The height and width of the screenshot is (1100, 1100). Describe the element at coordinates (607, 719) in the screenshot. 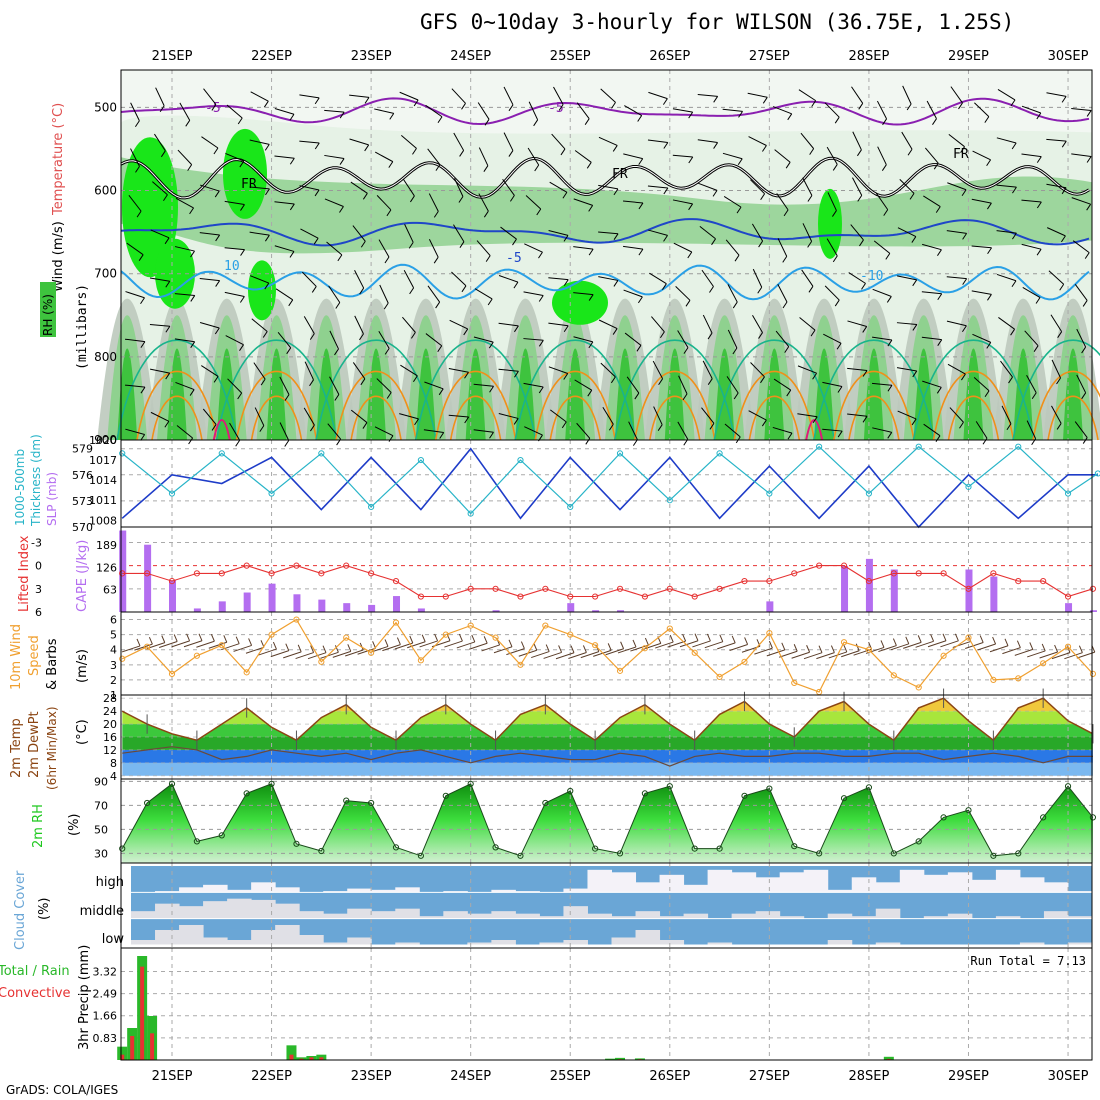

I see `temp2m-line` at that location.